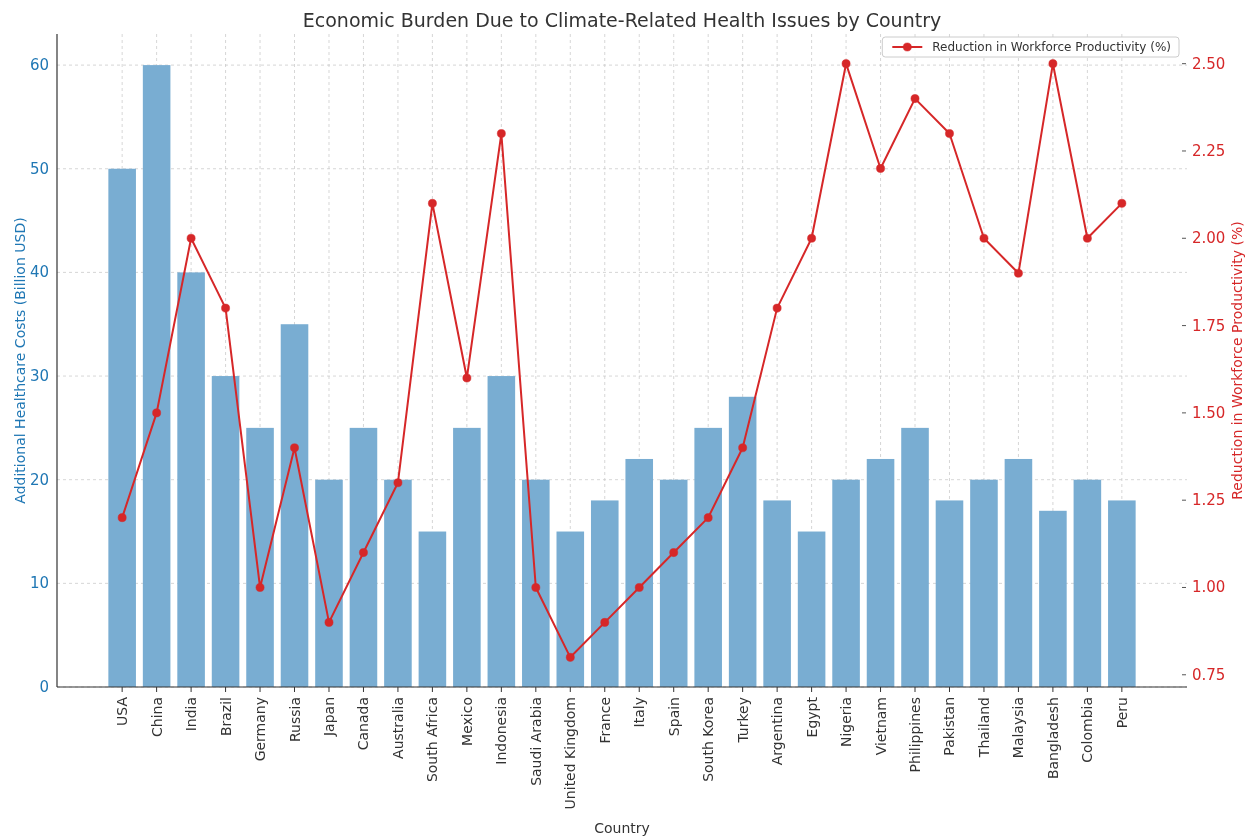 The image size is (1253, 837). Describe the element at coordinates (622, 20) in the screenshot. I see `chart-title: Economic Burden Due to Climate-Related Health Issues by Country` at that location.